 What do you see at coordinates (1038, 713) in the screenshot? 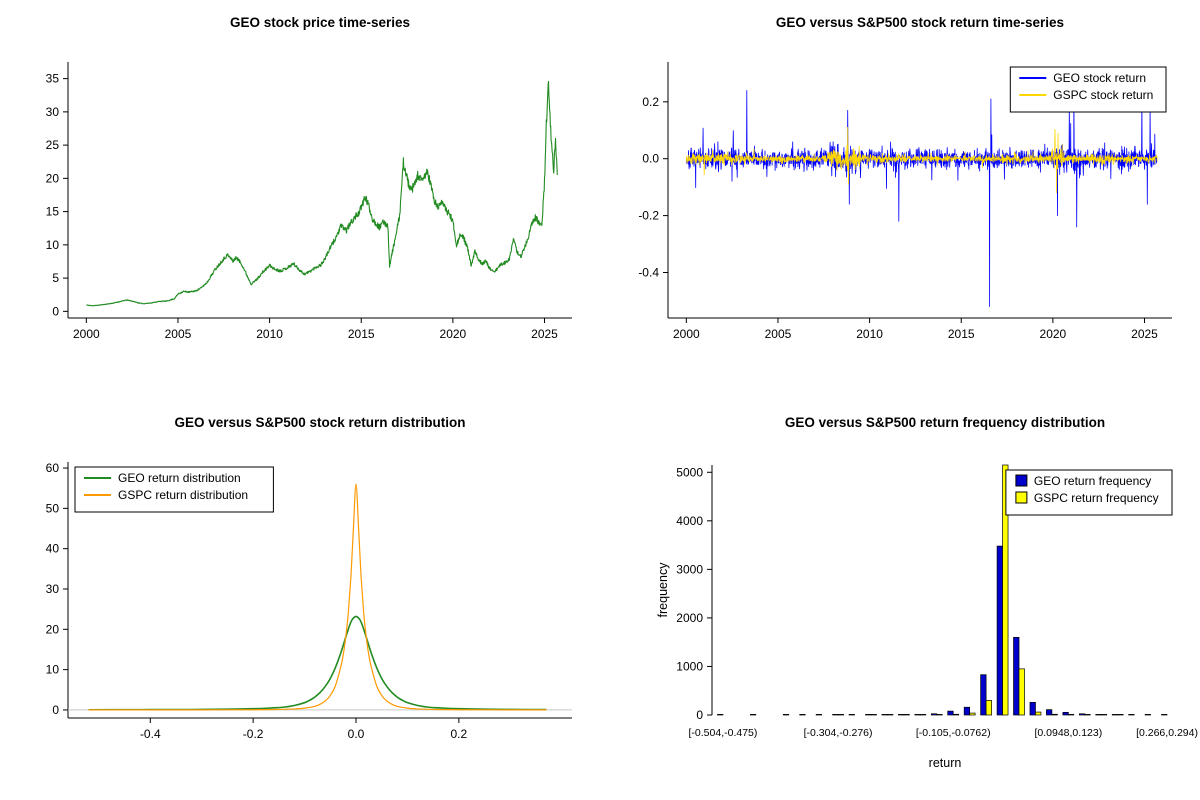
I see `bar-gspc-bin19` at bounding box center [1038, 713].